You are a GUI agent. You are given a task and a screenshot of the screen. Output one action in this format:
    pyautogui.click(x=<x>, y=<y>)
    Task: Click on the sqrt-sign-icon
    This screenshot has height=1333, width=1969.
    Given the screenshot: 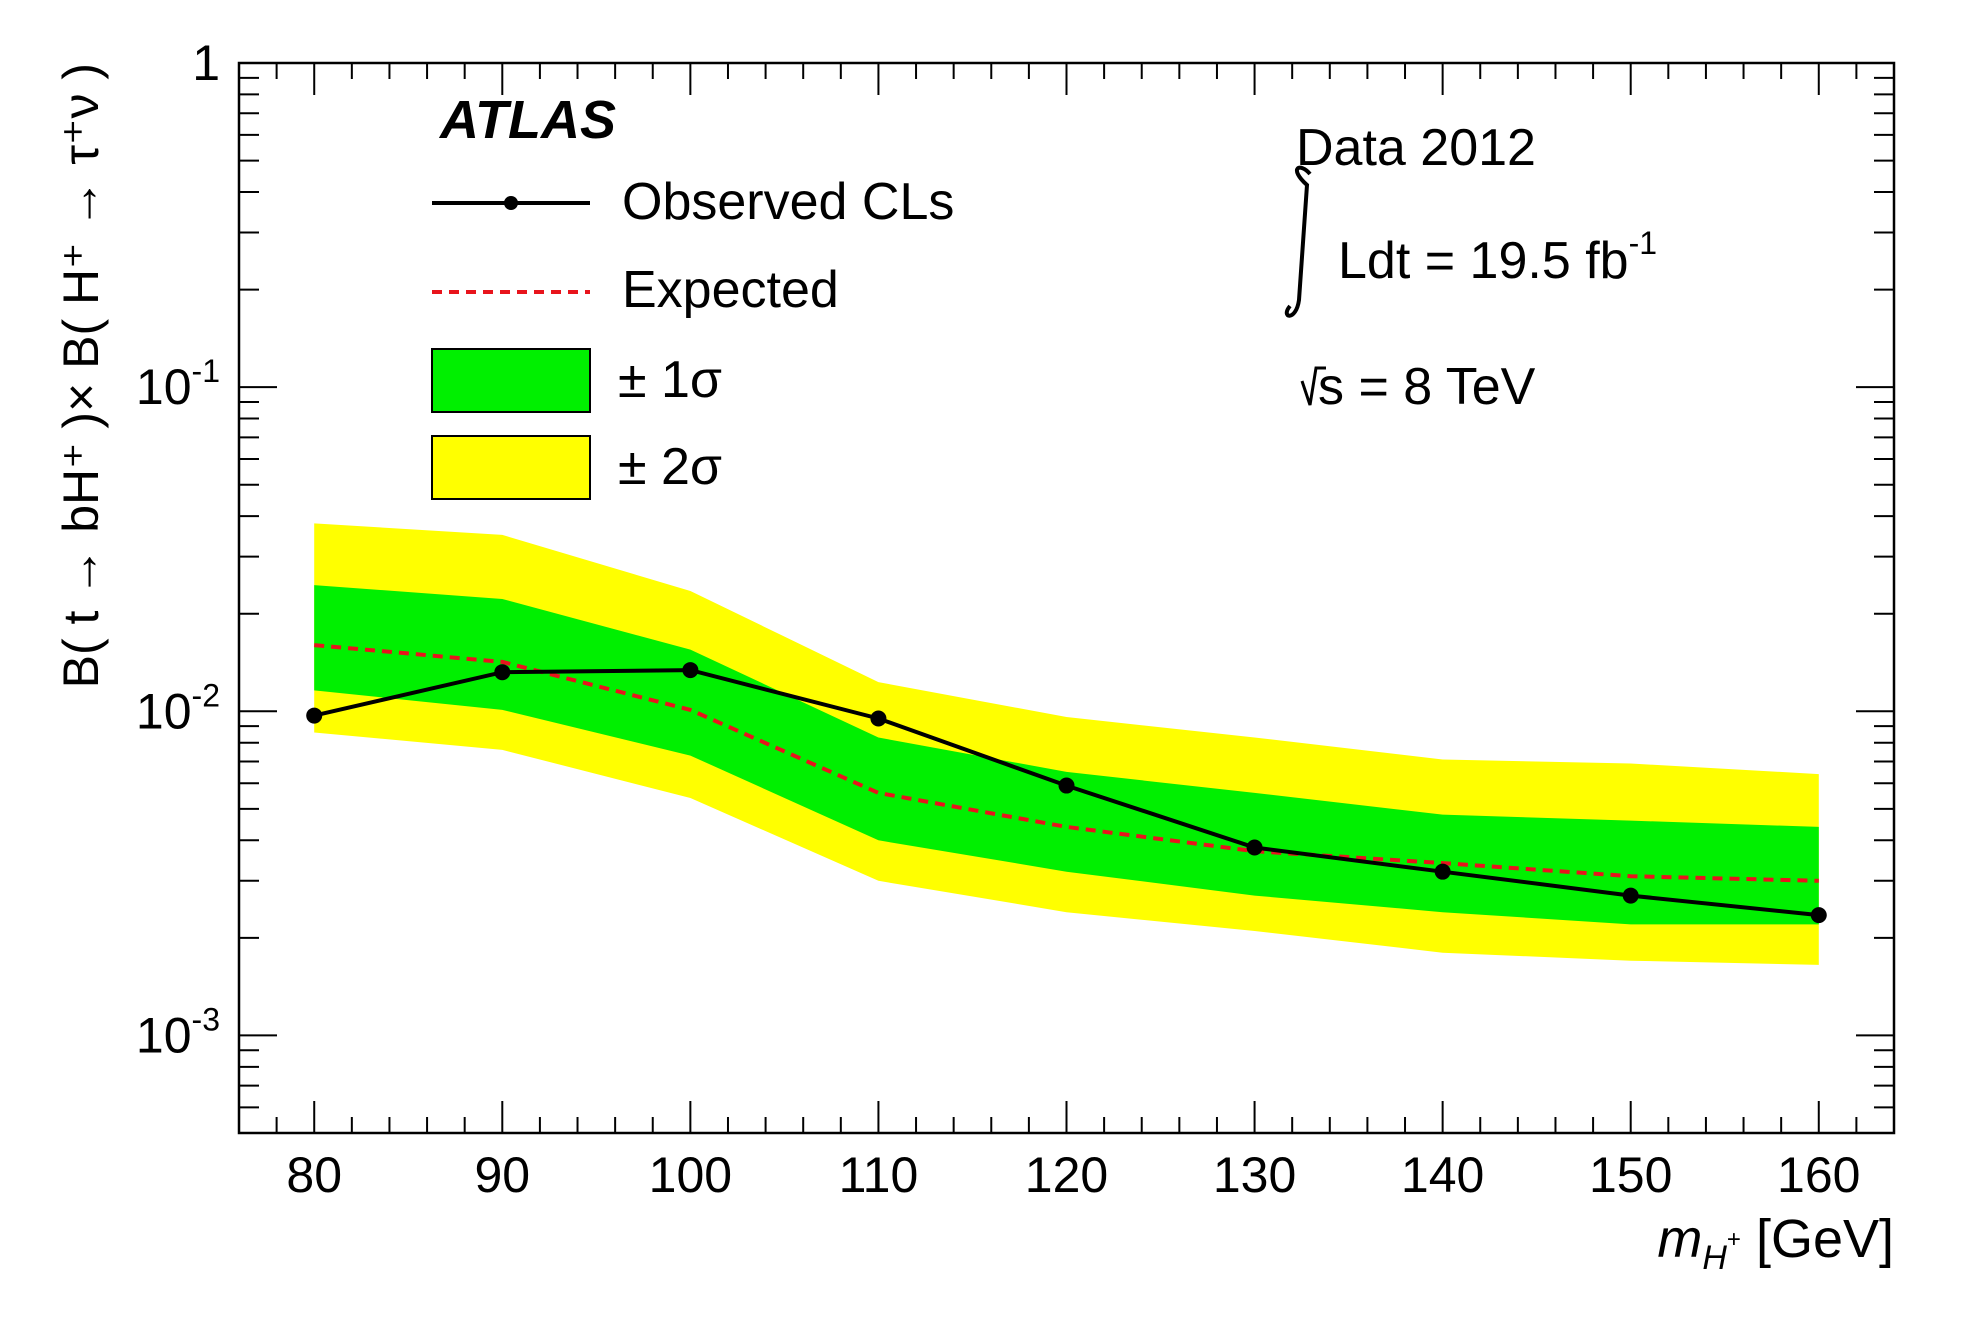 What is the action you would take?
    pyautogui.click(x=1313, y=386)
    